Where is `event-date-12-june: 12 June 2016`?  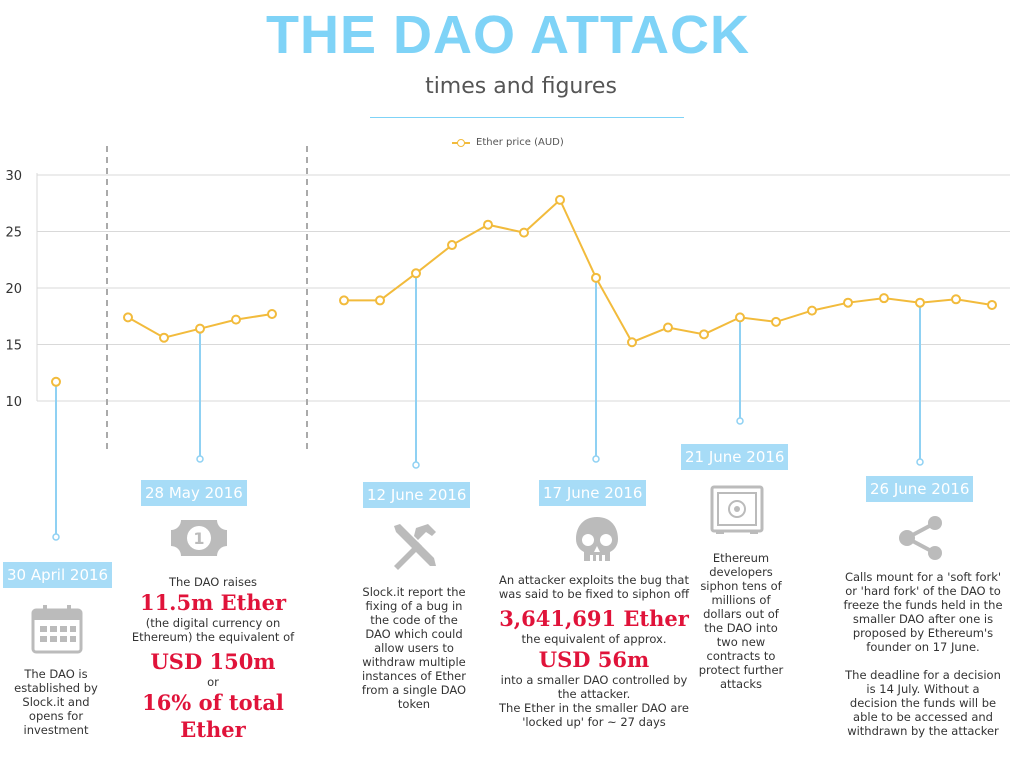 event-date-12-june: 12 June 2016 is located at coordinates (417, 495).